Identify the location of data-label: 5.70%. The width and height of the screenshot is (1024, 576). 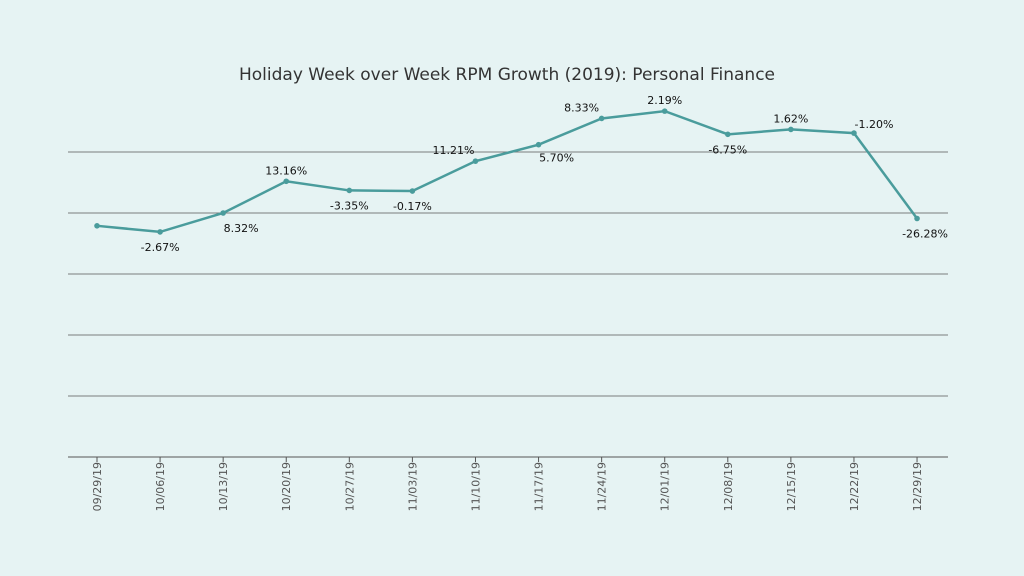
(556, 158).